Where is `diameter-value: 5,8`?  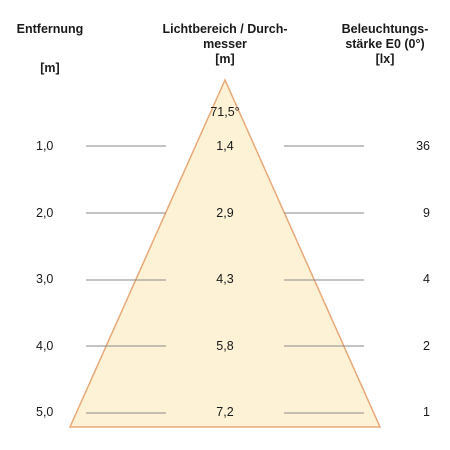 diameter-value: 5,8 is located at coordinates (225, 346).